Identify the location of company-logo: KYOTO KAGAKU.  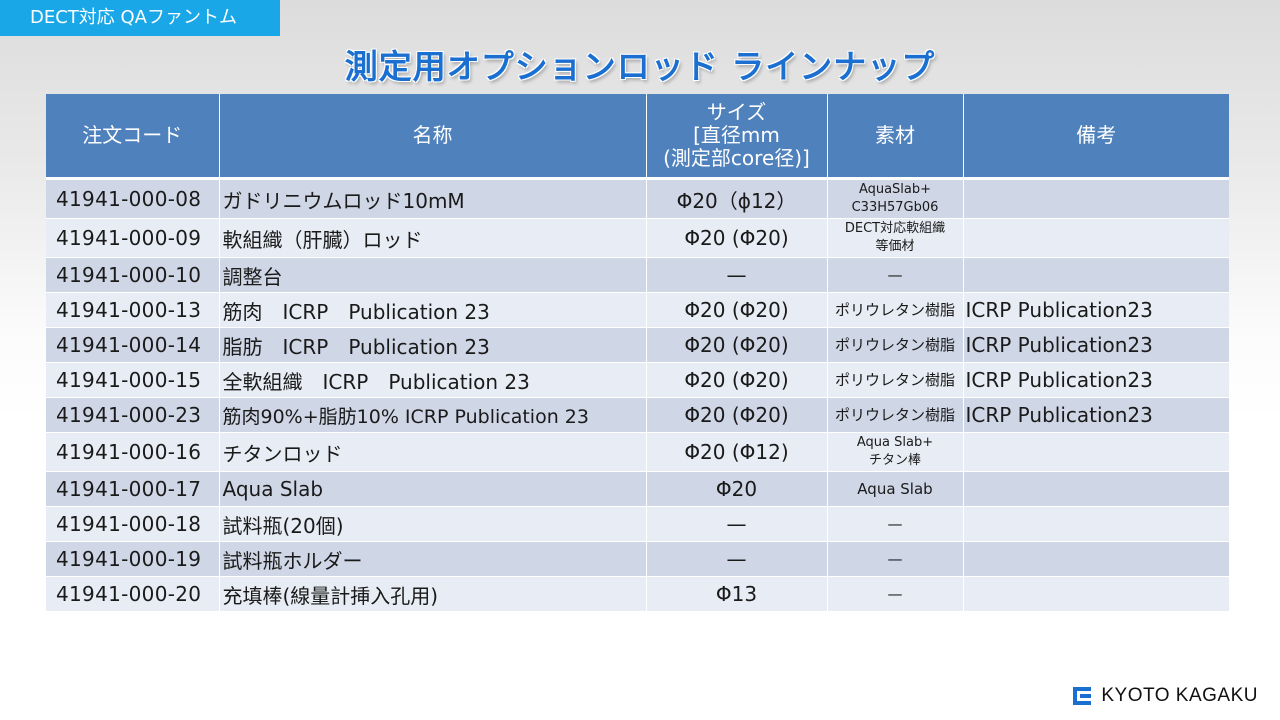
(1164, 696).